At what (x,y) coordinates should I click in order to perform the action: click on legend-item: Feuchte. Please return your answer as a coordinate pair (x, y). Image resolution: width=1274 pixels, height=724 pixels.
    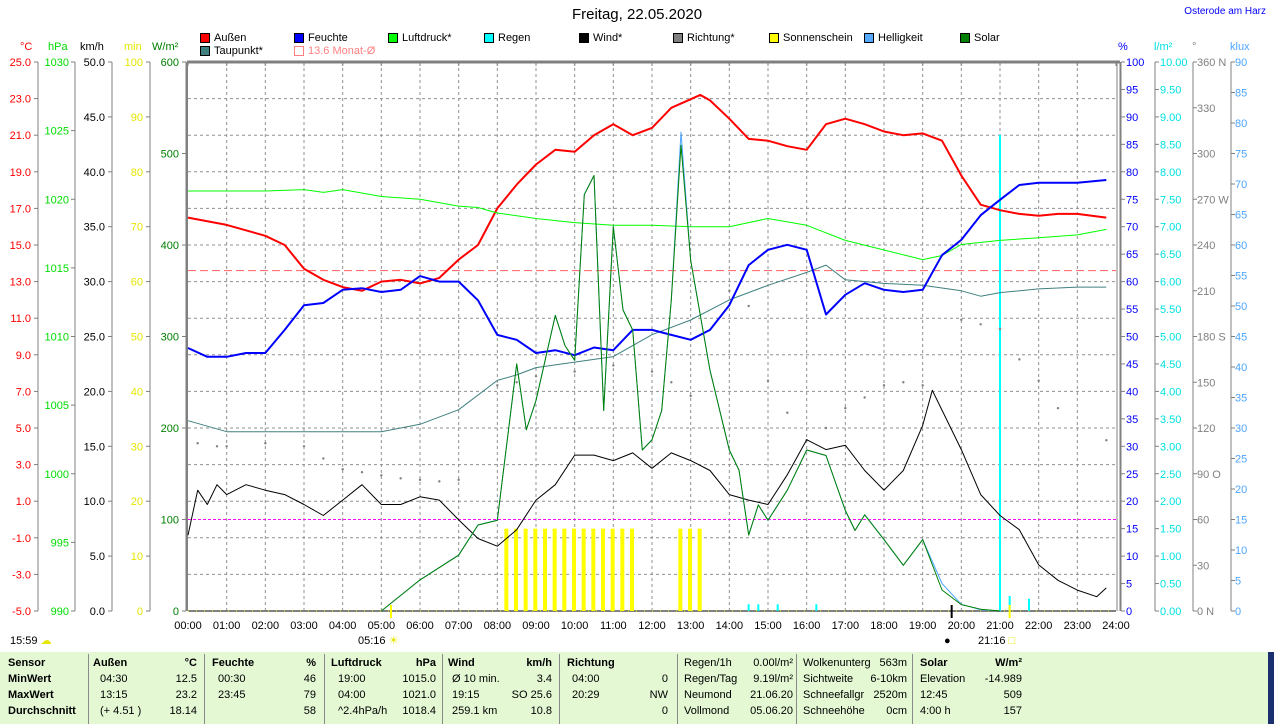
    Looking at the image, I should click on (321, 38).